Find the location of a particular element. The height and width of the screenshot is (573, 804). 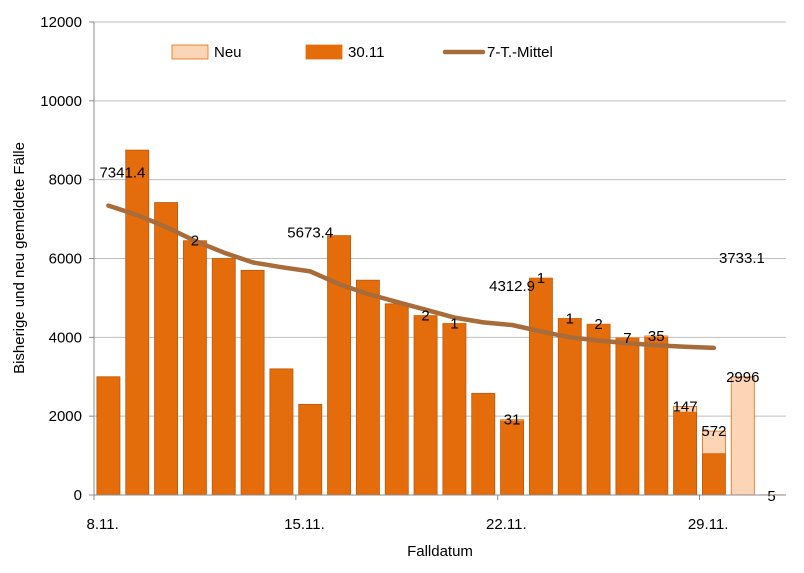

legend-swatch-stand is located at coordinates (324, 52).